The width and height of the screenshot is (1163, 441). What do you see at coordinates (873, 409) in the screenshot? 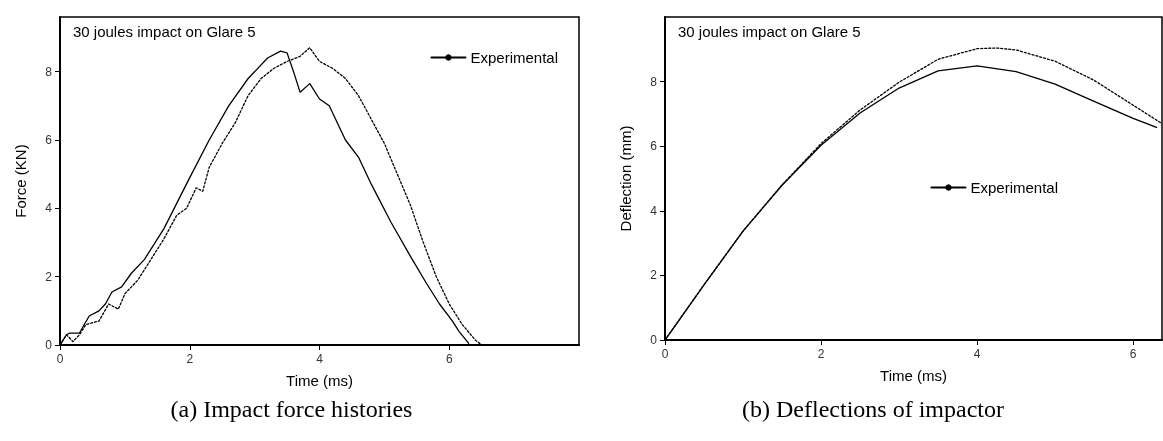
I see `text: (b) Deflections of impactor` at bounding box center [873, 409].